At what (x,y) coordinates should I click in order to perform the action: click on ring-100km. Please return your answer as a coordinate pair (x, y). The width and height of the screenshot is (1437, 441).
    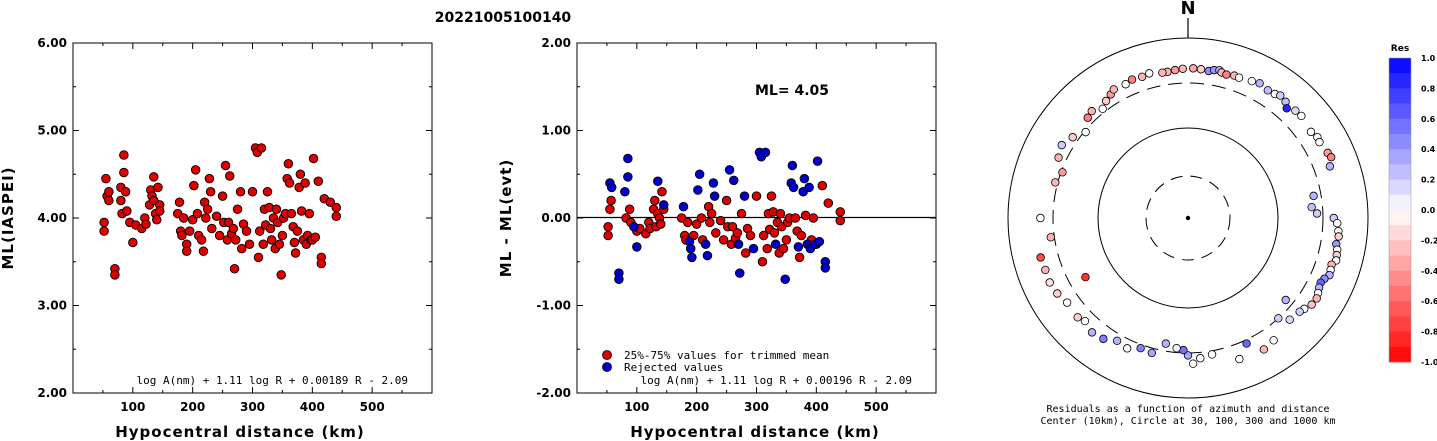
    Looking at the image, I should click on (1188, 218).